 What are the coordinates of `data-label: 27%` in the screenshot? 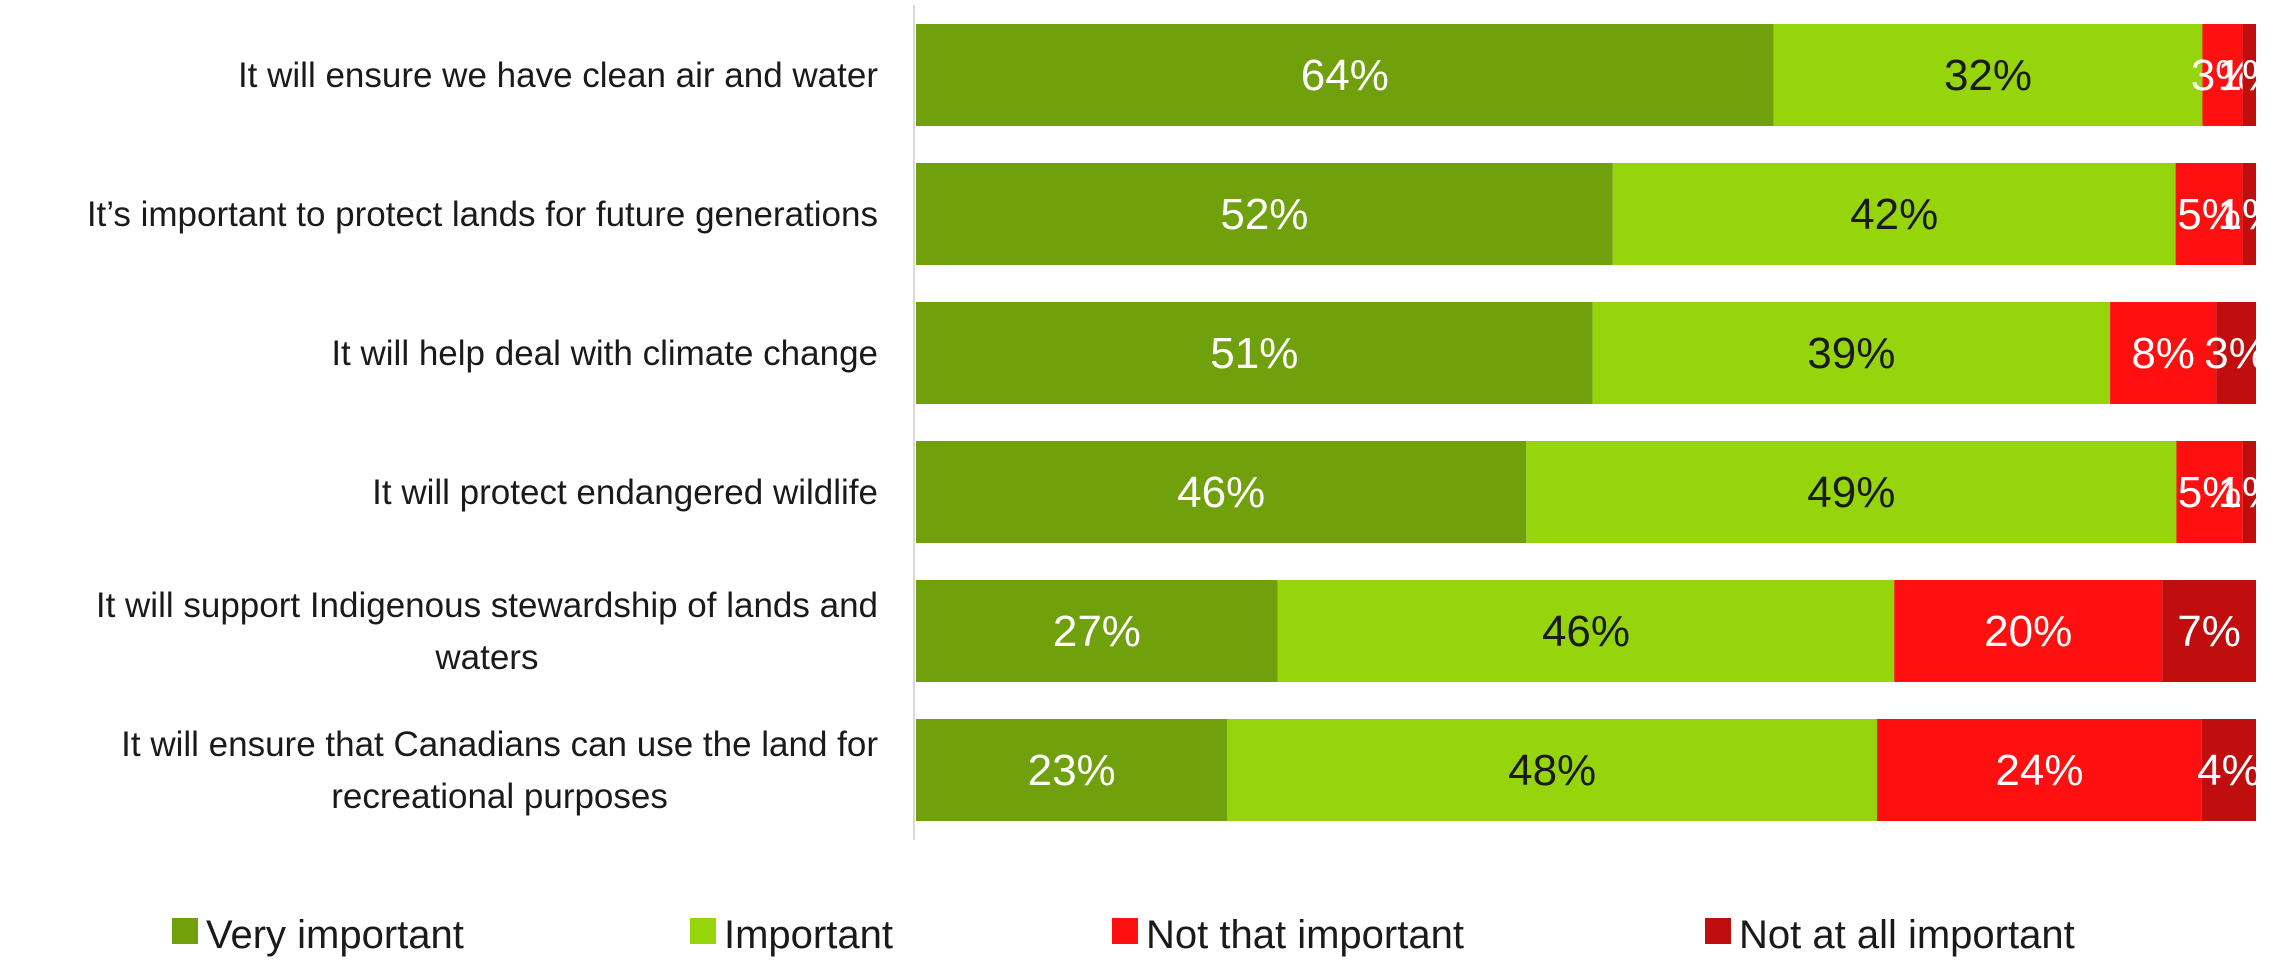 It's located at (1097, 631).